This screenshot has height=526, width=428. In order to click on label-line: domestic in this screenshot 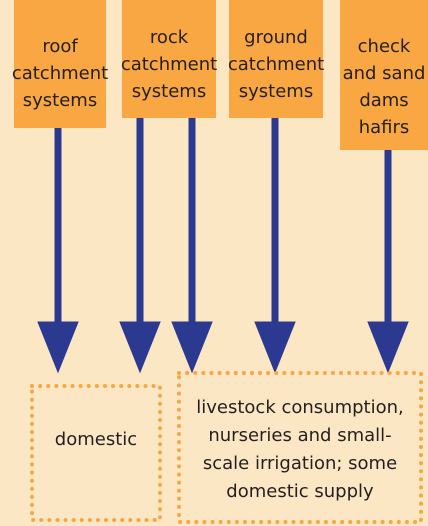, I will do `click(96, 439)`.